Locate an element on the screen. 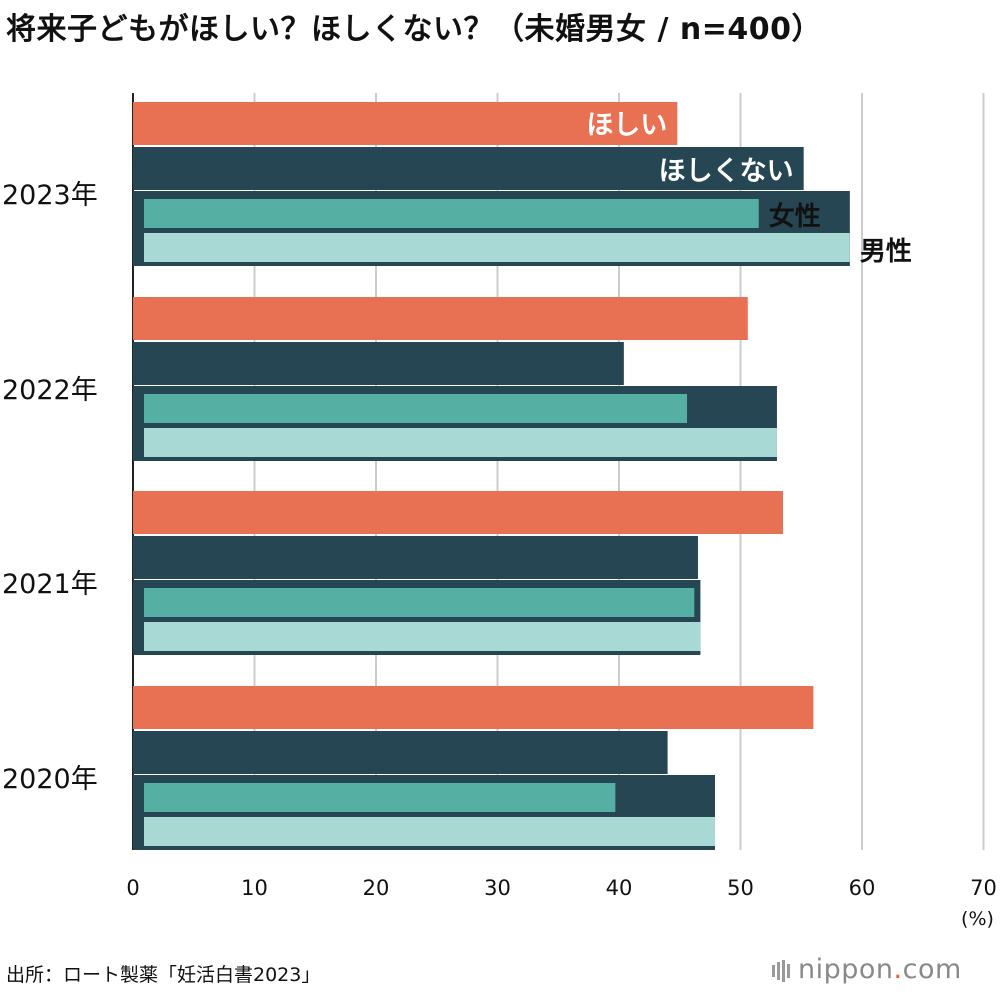  x-tick-label-50: 50 is located at coordinates (740, 888).